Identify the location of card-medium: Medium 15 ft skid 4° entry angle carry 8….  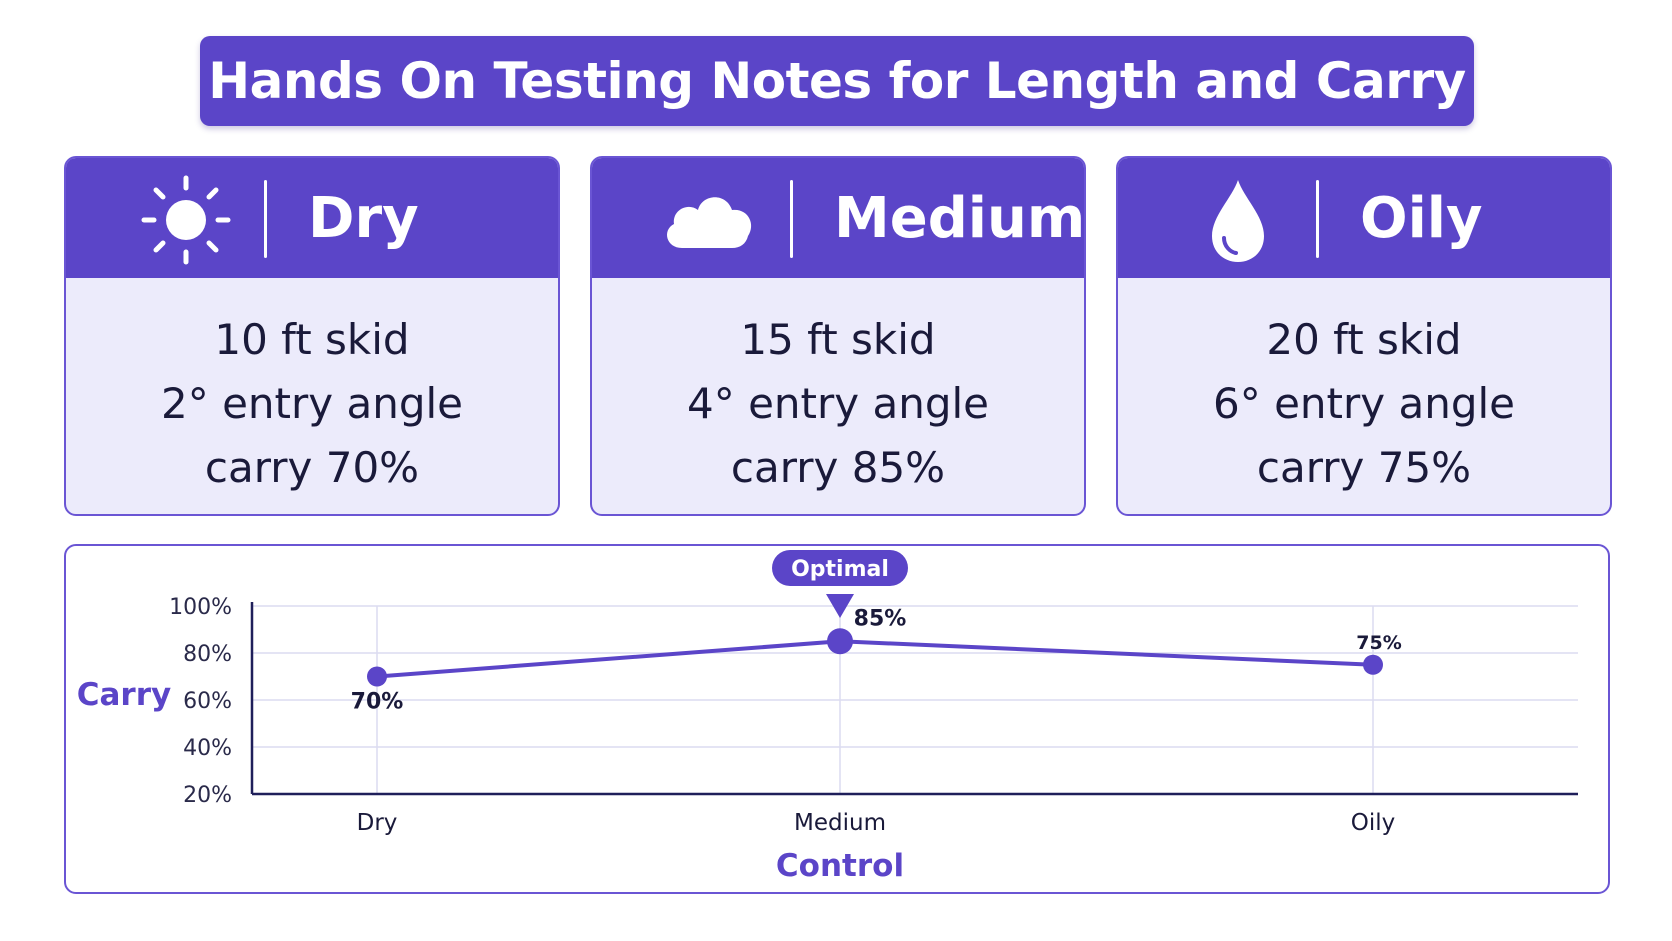
(838, 336).